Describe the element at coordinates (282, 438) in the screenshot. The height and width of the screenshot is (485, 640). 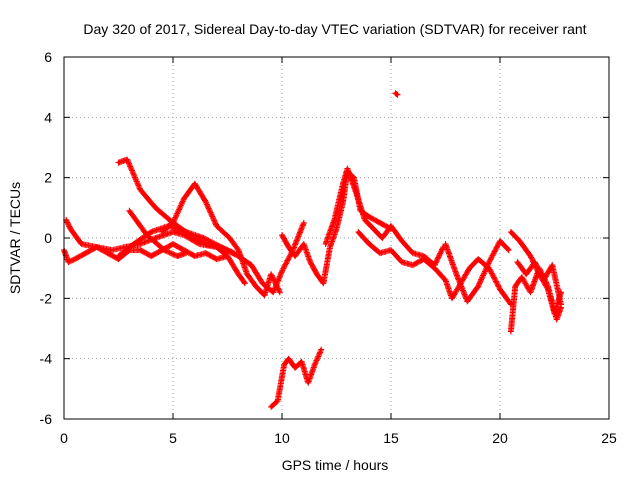
I see `x-tick-label: 10` at that location.